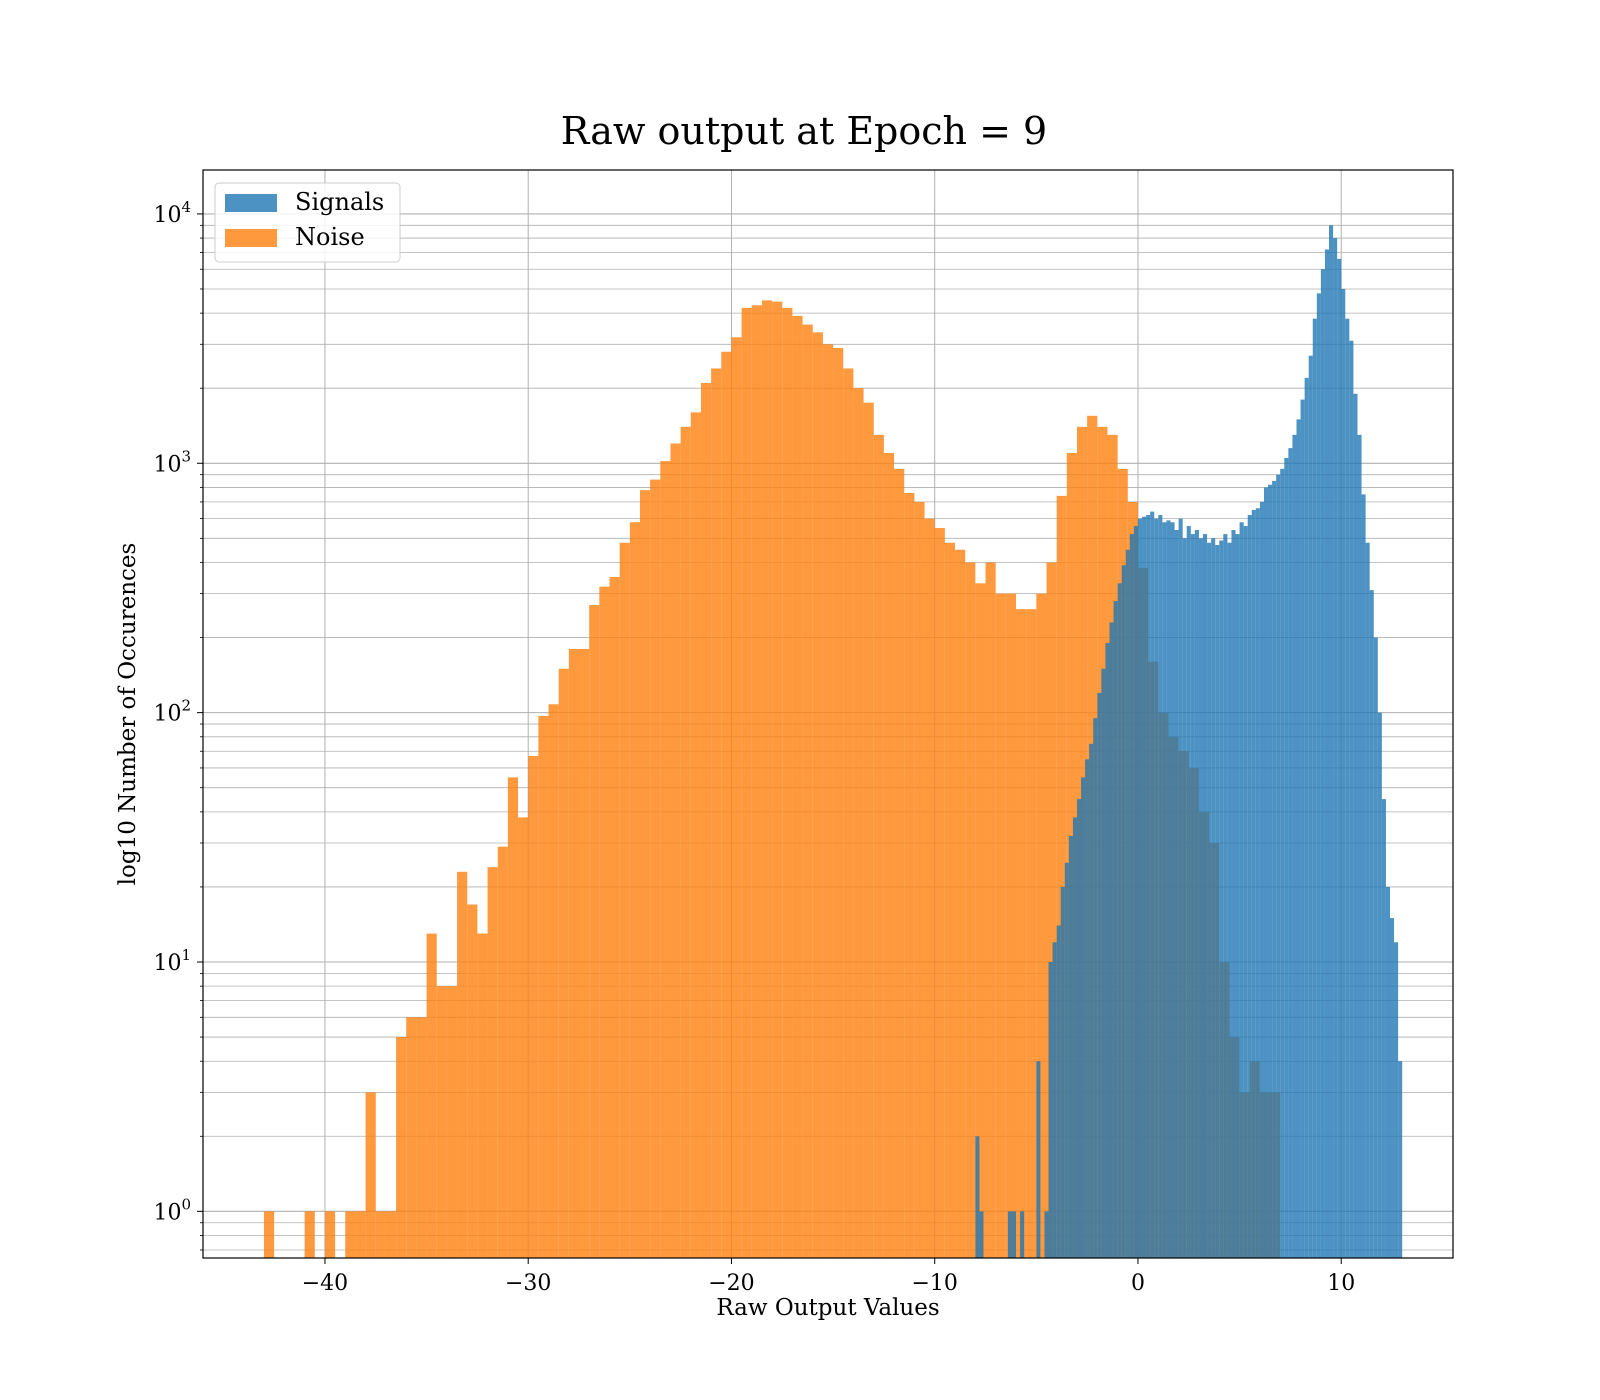 The image size is (1600, 1400). I want to click on x-axis-label: Raw Output Values, so click(827, 1308).